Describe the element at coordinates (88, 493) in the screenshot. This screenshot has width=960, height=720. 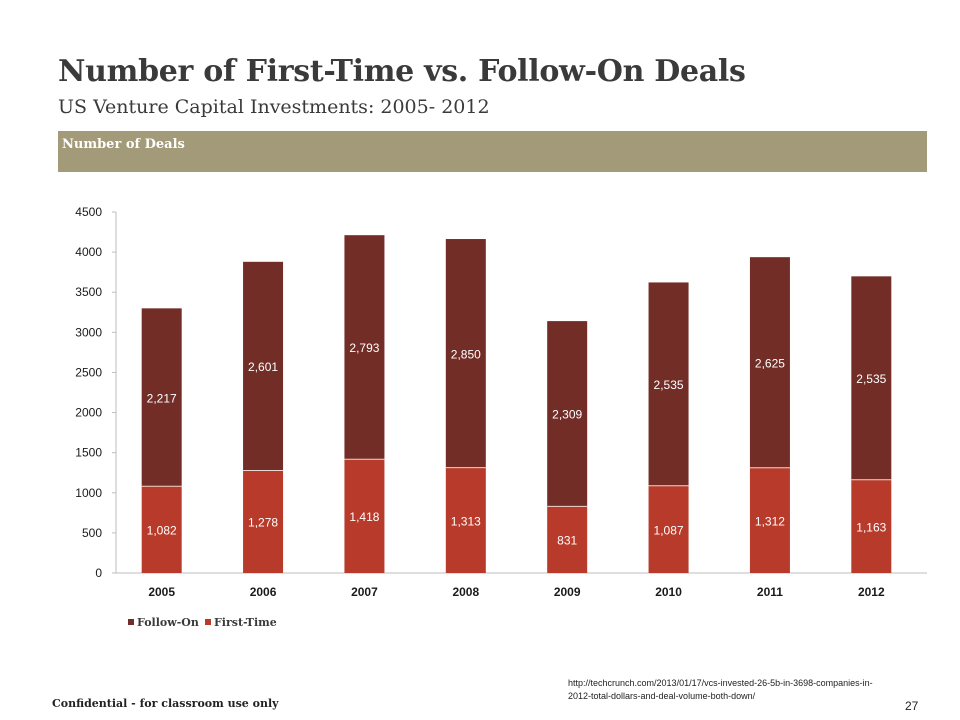
I see `y-tick-label: 1000` at that location.